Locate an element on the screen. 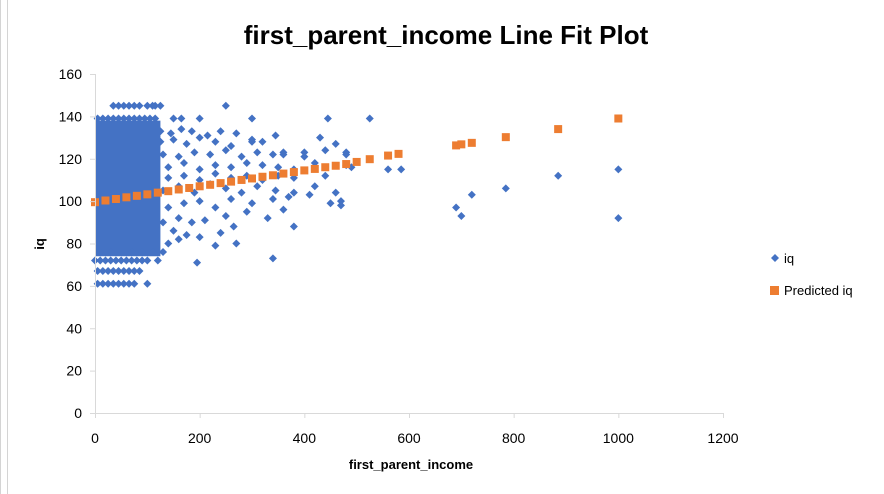 This screenshot has height=494, width=884. y-tick-label: 40 is located at coordinates (74, 328).